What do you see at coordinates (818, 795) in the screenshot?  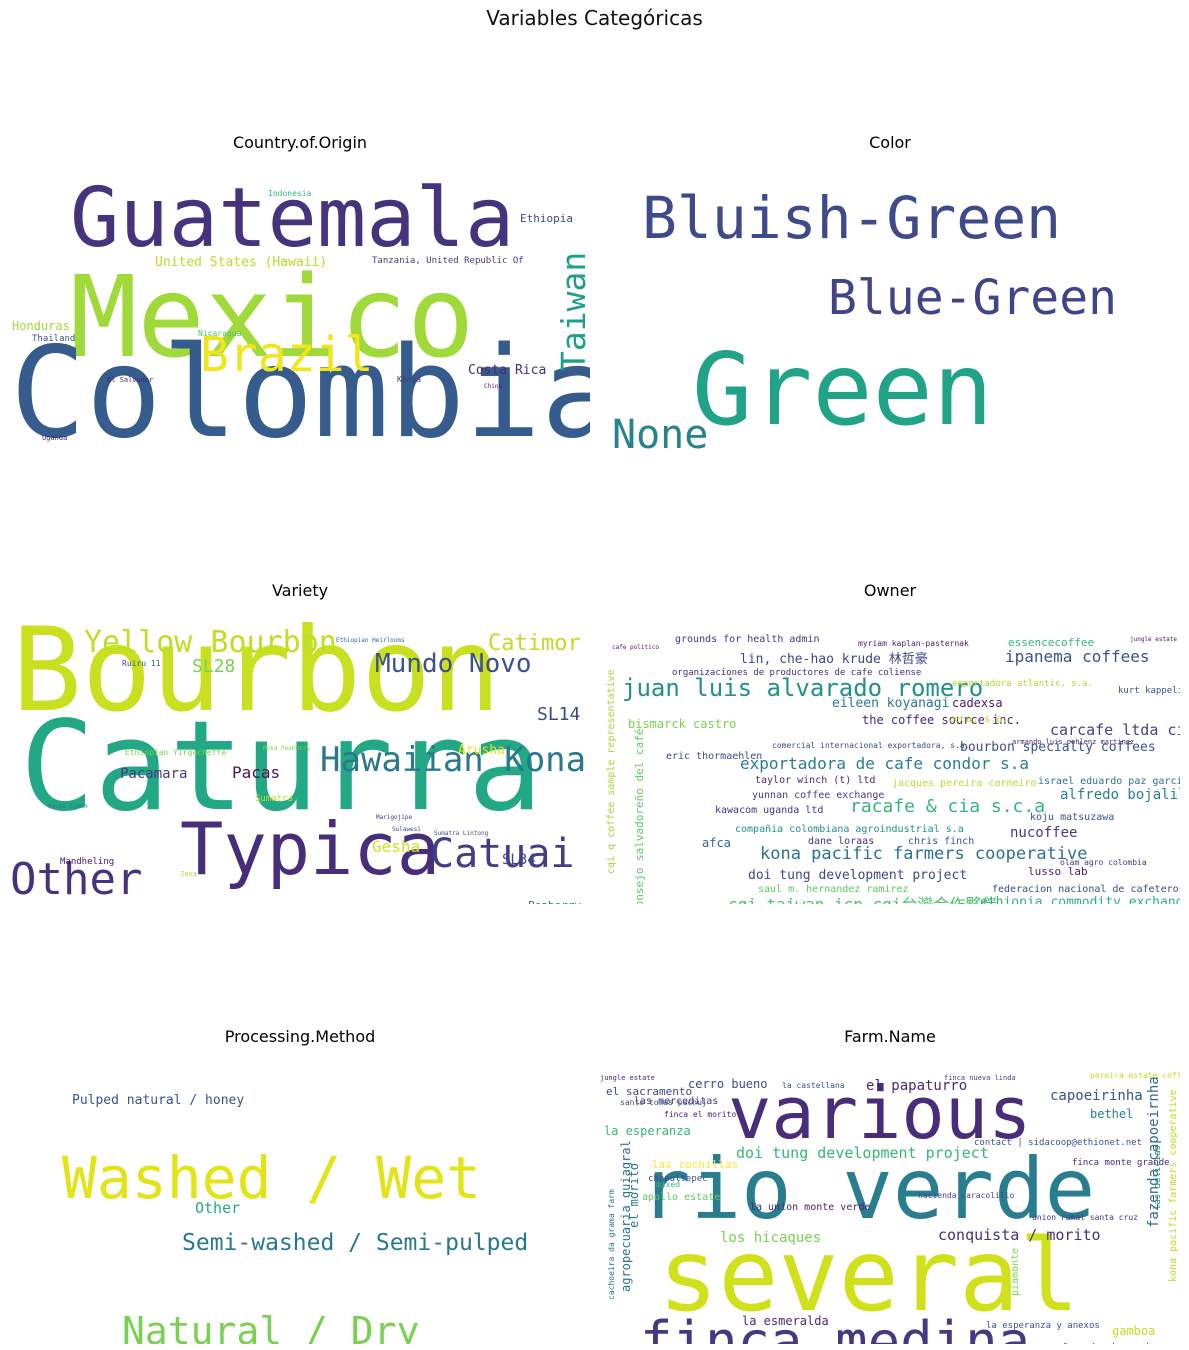 I see `word-yunnan-coffee-exchange: yunnan coffee exchange` at bounding box center [818, 795].